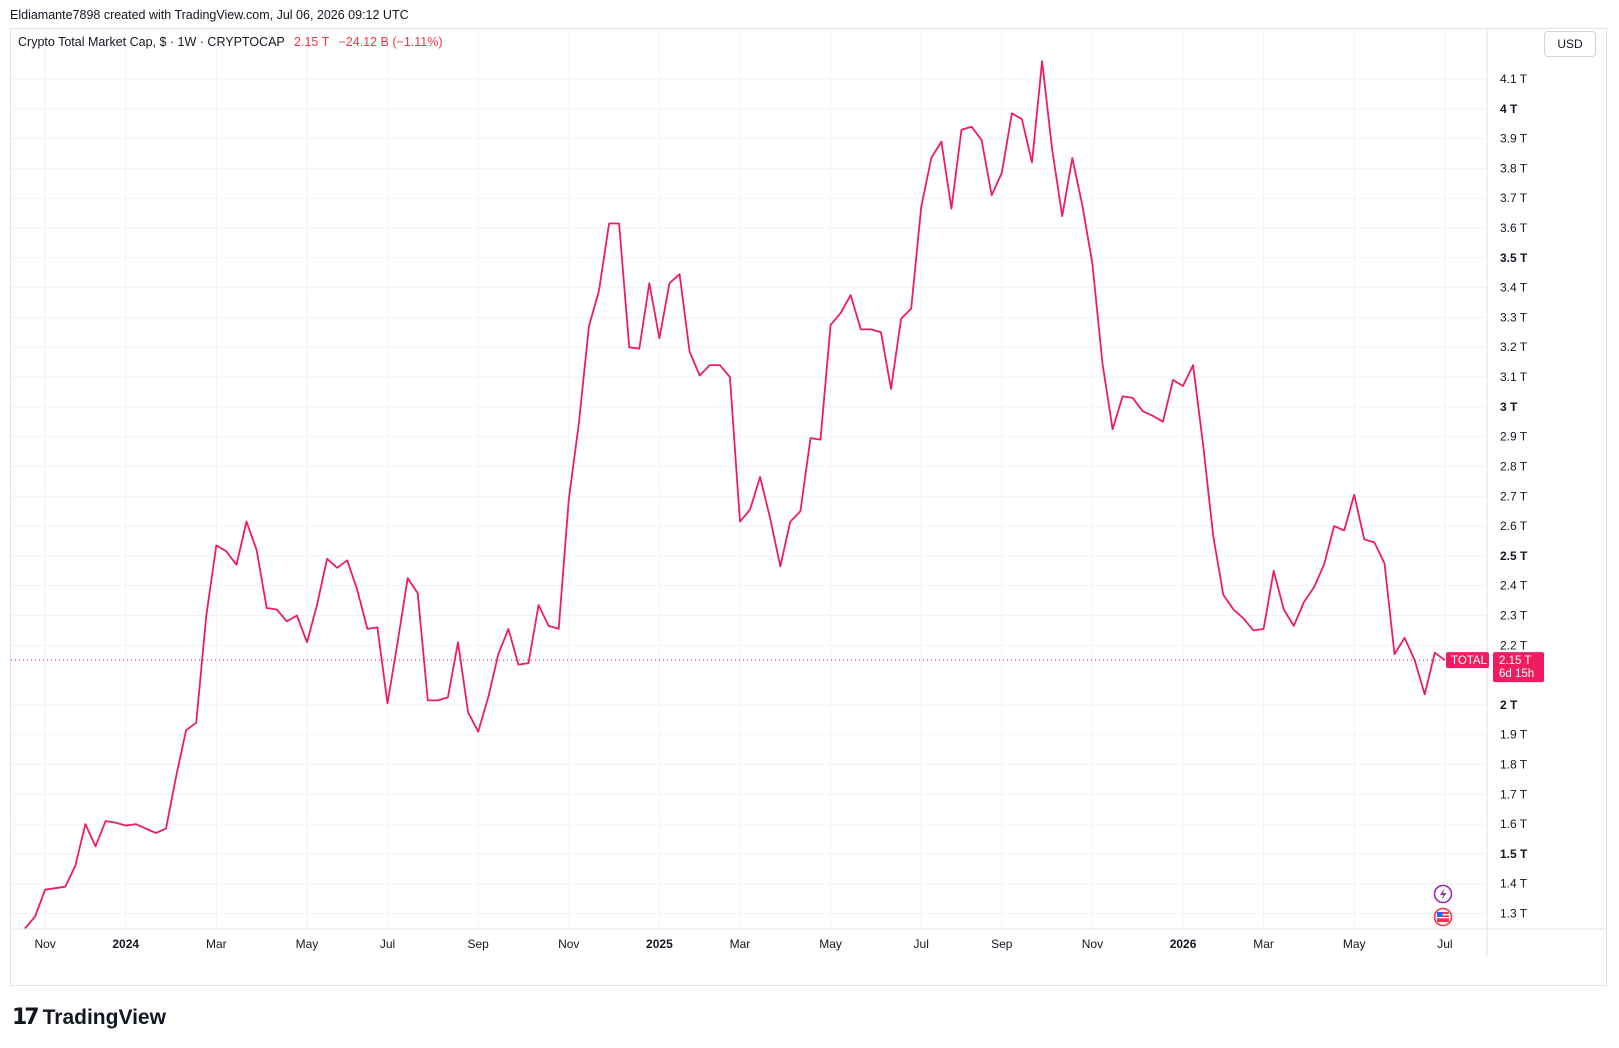 The width and height of the screenshot is (1619, 1048). I want to click on y-tick-label: 3.7 T, so click(1514, 198).